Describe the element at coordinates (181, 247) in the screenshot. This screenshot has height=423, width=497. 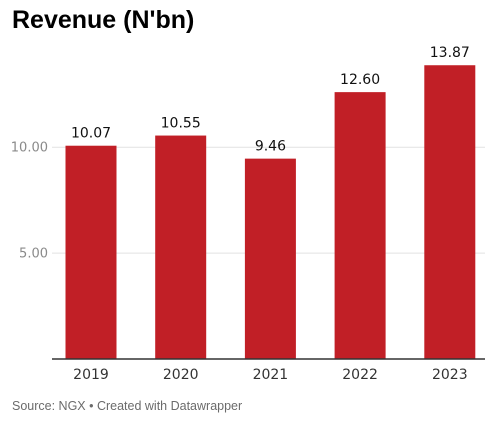
I see `bar-2020` at that location.